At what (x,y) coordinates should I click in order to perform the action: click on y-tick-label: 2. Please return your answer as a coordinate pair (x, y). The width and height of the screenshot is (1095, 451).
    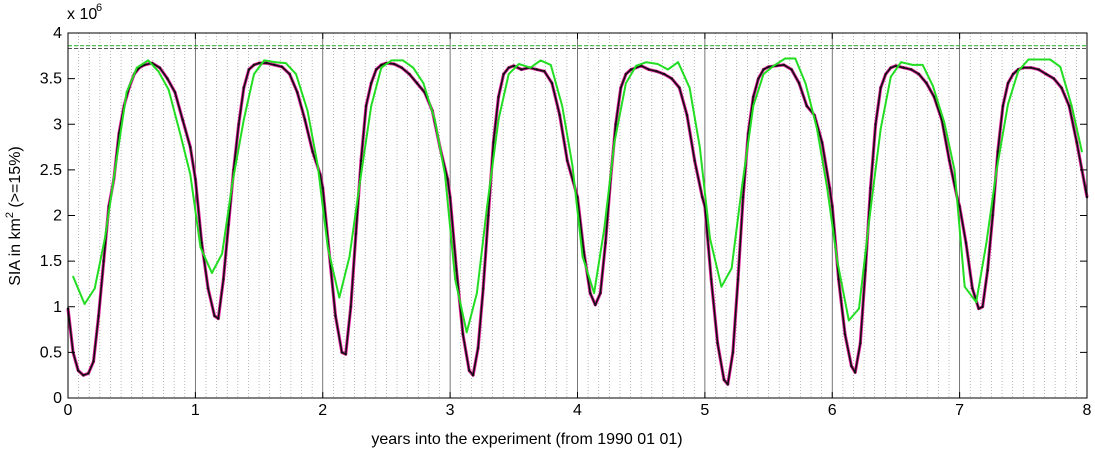
    Looking at the image, I should click on (57, 216).